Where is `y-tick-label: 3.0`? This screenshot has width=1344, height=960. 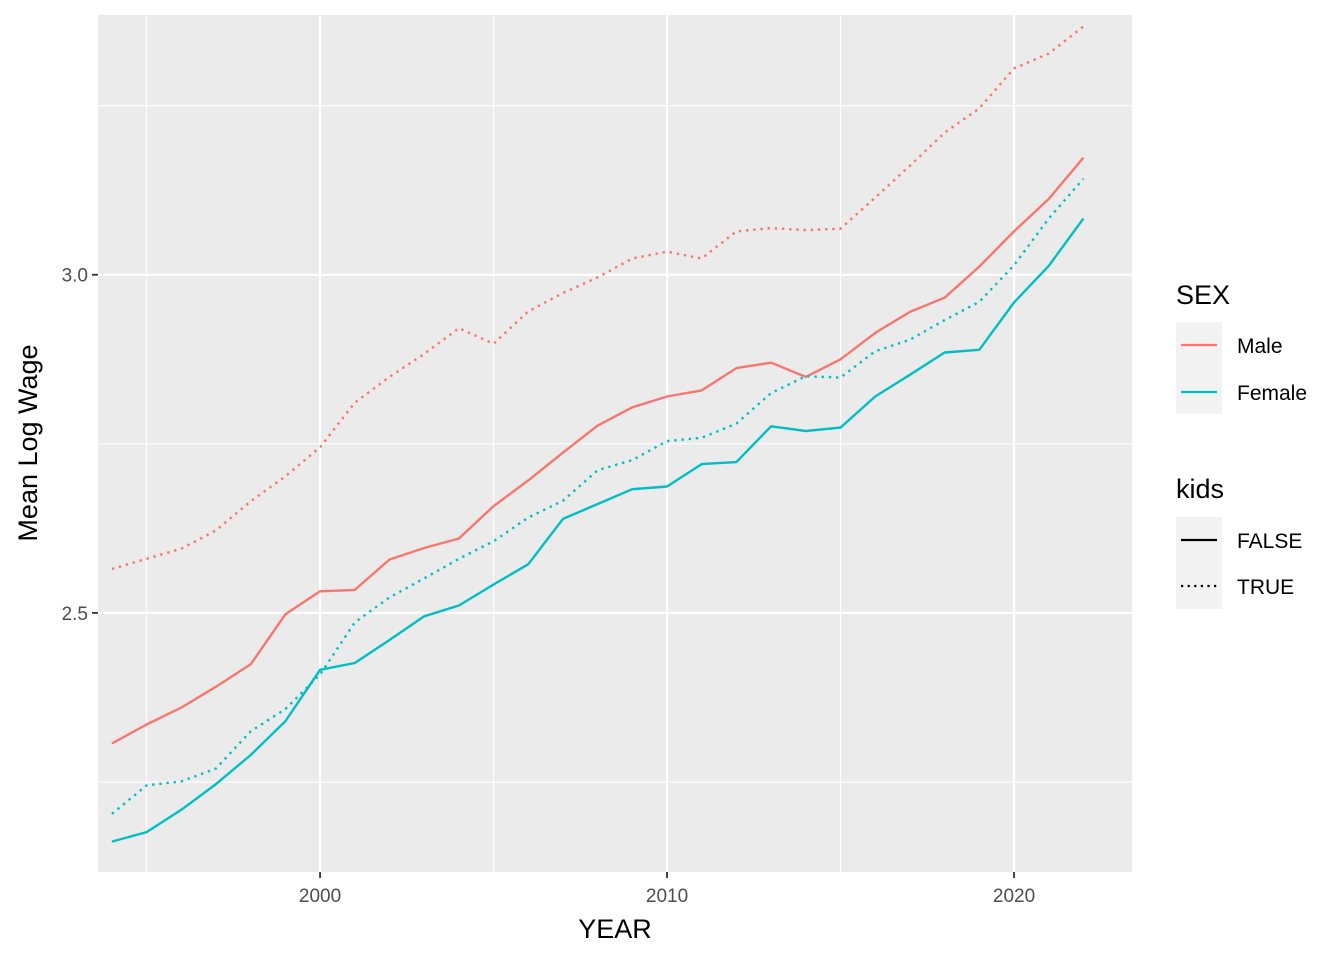
y-tick-label: 3.0 is located at coordinates (75, 276).